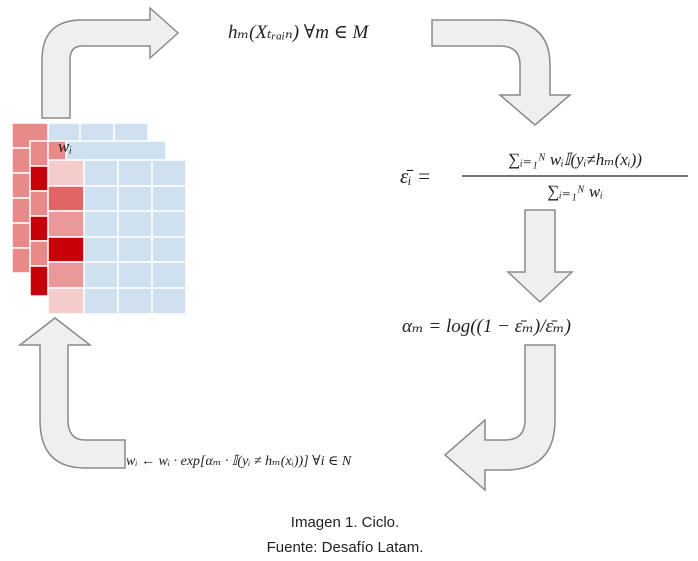  I want to click on caption-source: Fuente: Desafío Latam., so click(345, 547).